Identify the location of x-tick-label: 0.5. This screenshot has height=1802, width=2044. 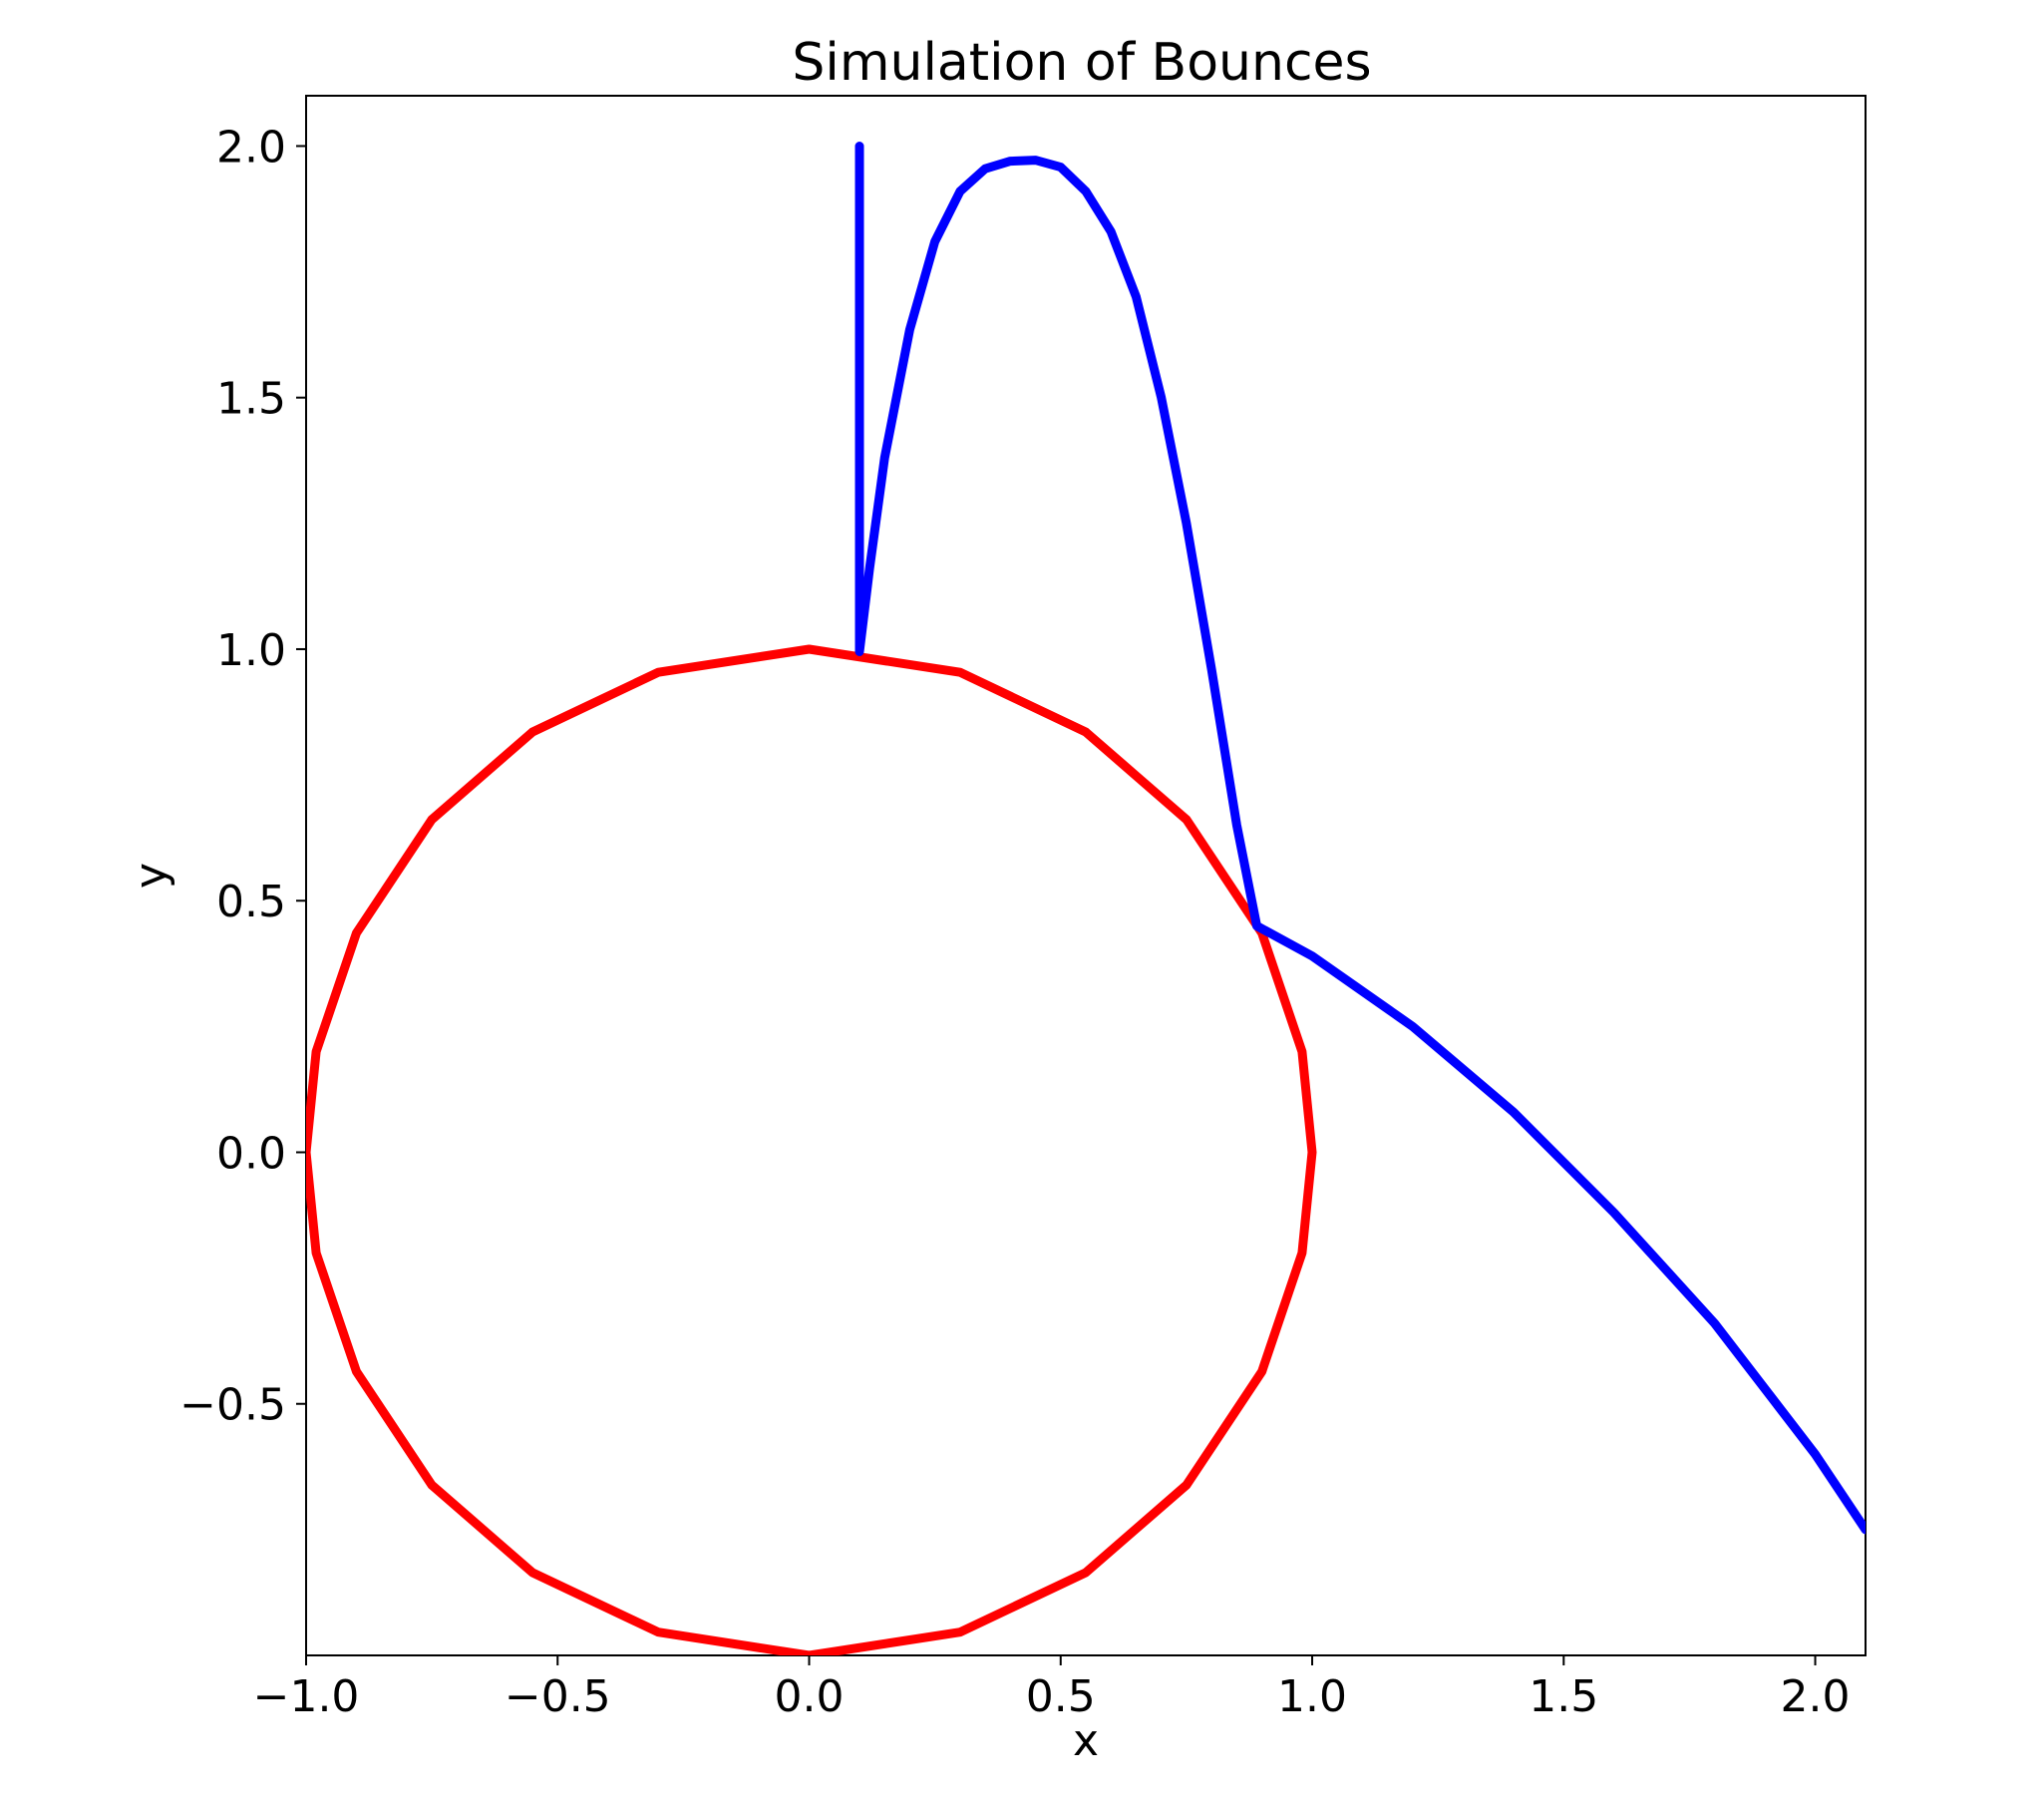
(1061, 1696).